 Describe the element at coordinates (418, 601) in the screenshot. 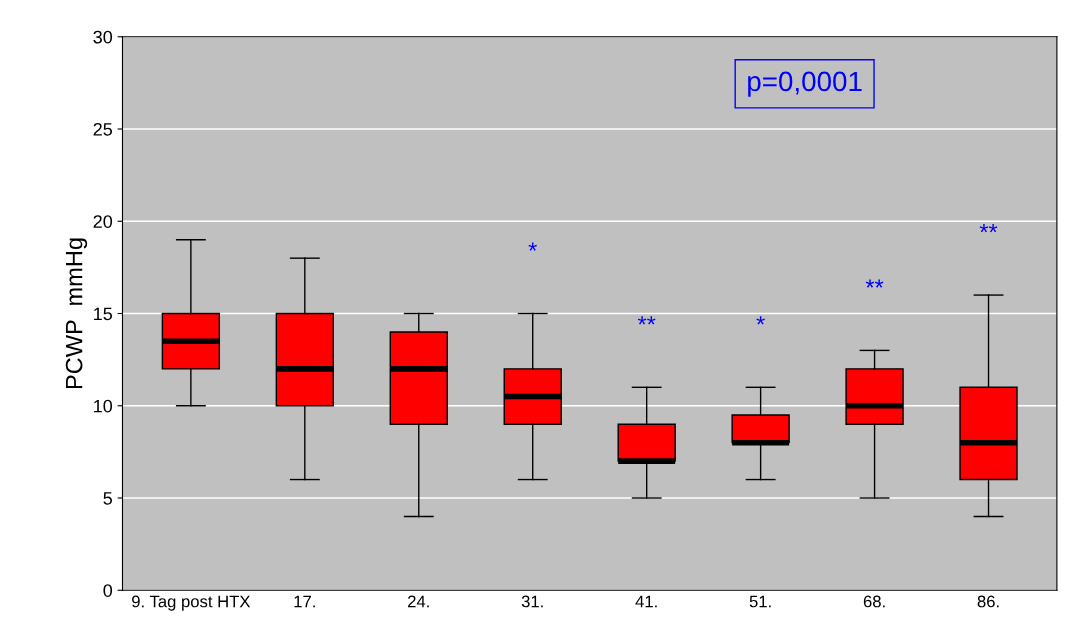

I see `x-tick-label: 24.` at that location.